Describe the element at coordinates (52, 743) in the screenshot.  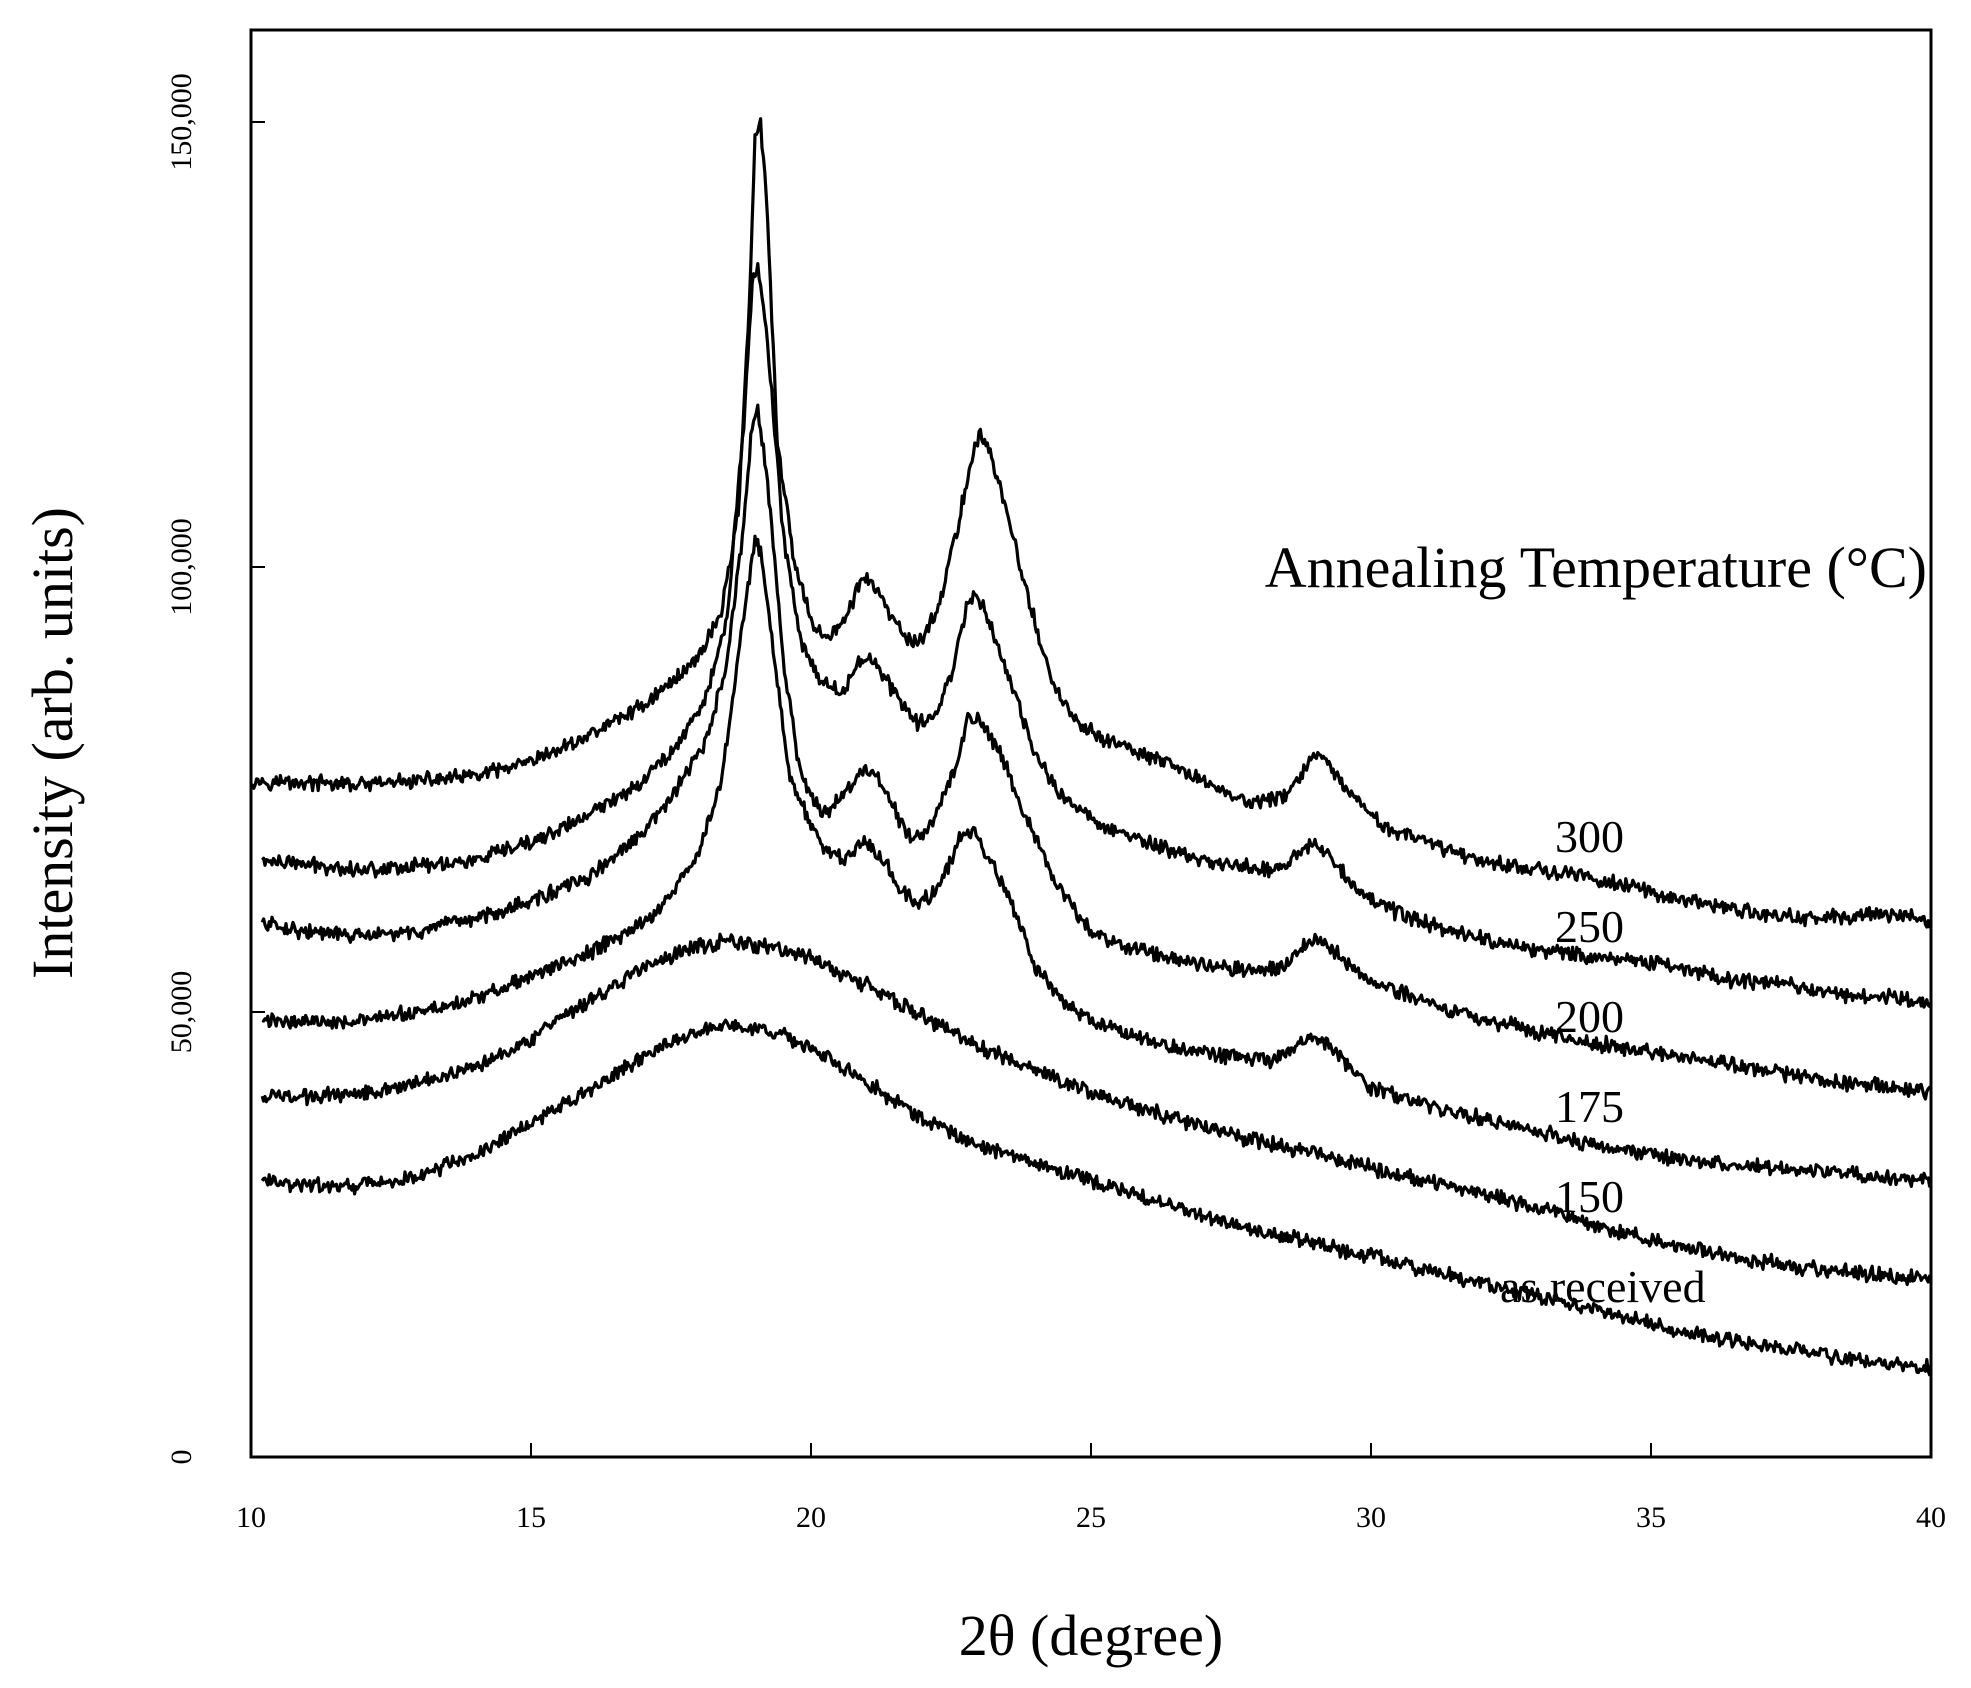
I see `y-axis-label: Intensity (arb. units)` at that location.